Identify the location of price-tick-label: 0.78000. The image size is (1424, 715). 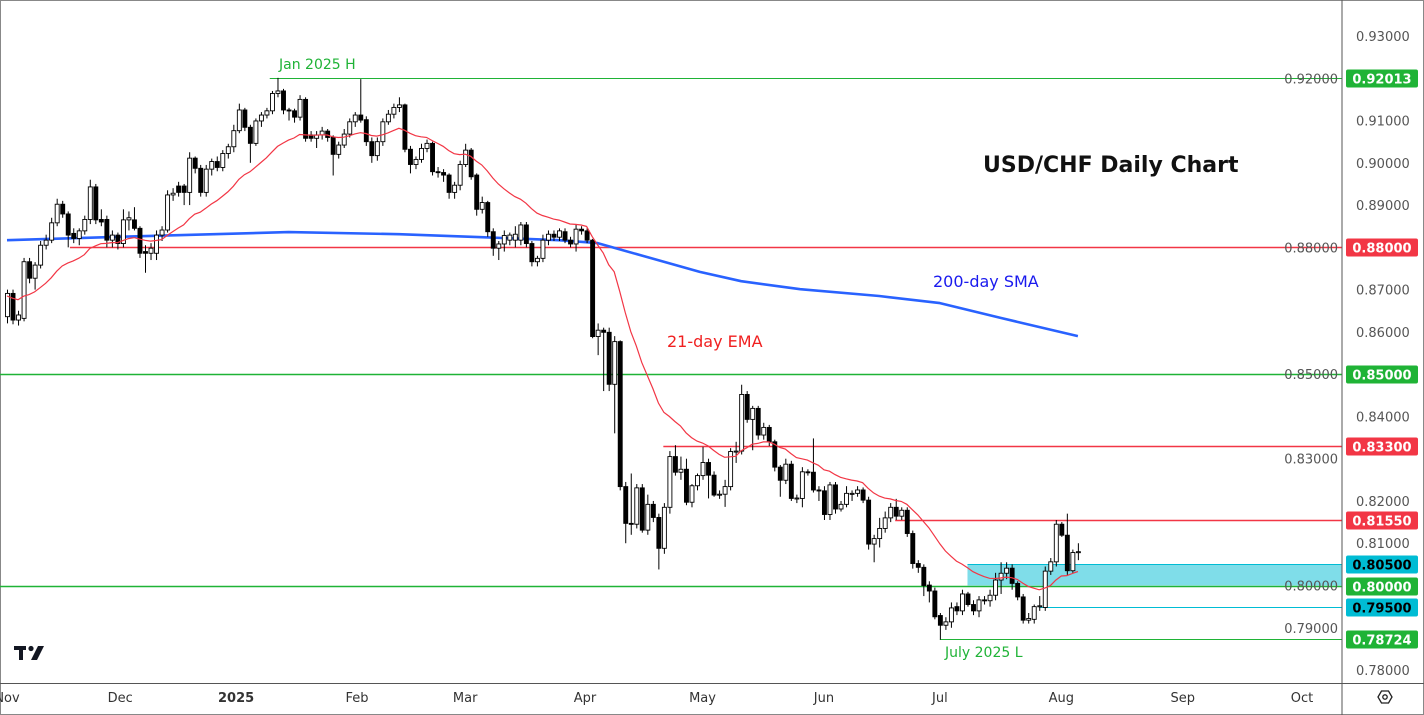
(1383, 671).